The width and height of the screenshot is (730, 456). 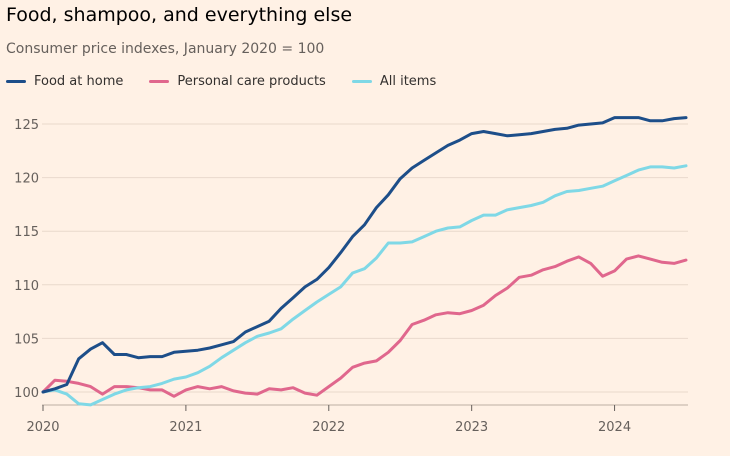 I want to click on y-tick-labels: 100 105 110 115 120 125, so click(x=26, y=259).